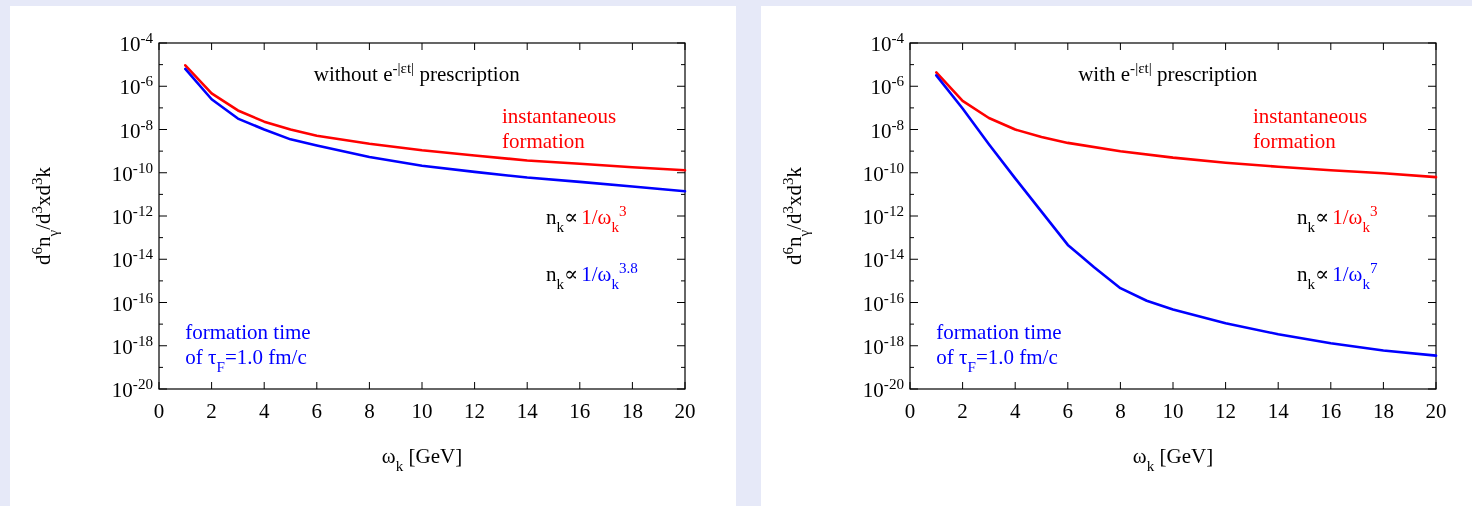 This screenshot has height=506, width=1472. Describe the element at coordinates (1168, 73) in the screenshot. I see `annotation: with e$^{-|εt|}$ prescription` at that location.